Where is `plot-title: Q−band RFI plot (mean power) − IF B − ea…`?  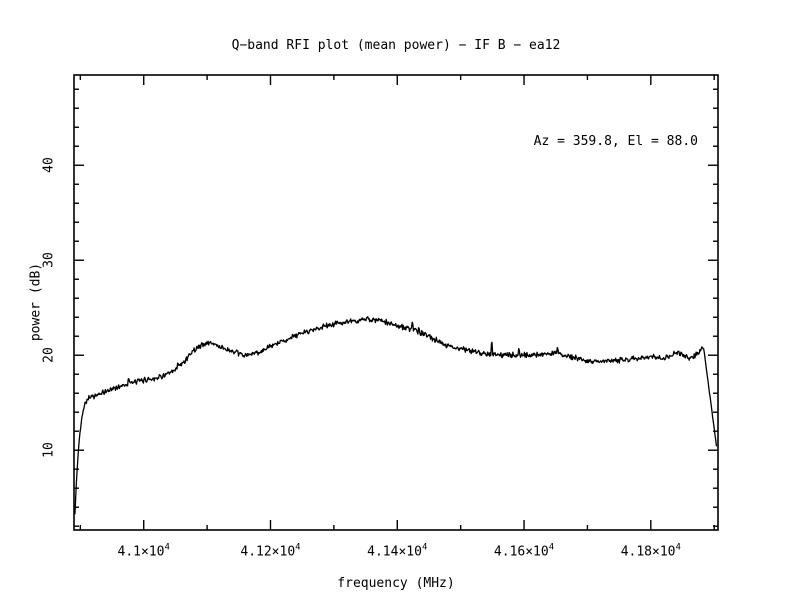 plot-title: Q−band RFI plot (mean power) − IF B − ea… is located at coordinates (396, 45).